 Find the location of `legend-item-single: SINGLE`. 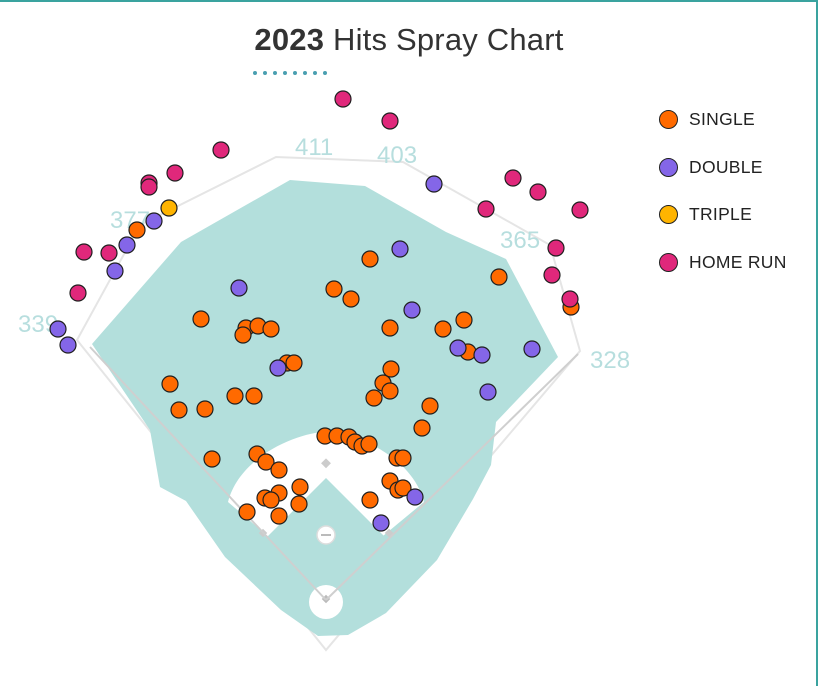

legend-item-single: SINGLE is located at coordinates (721, 120).